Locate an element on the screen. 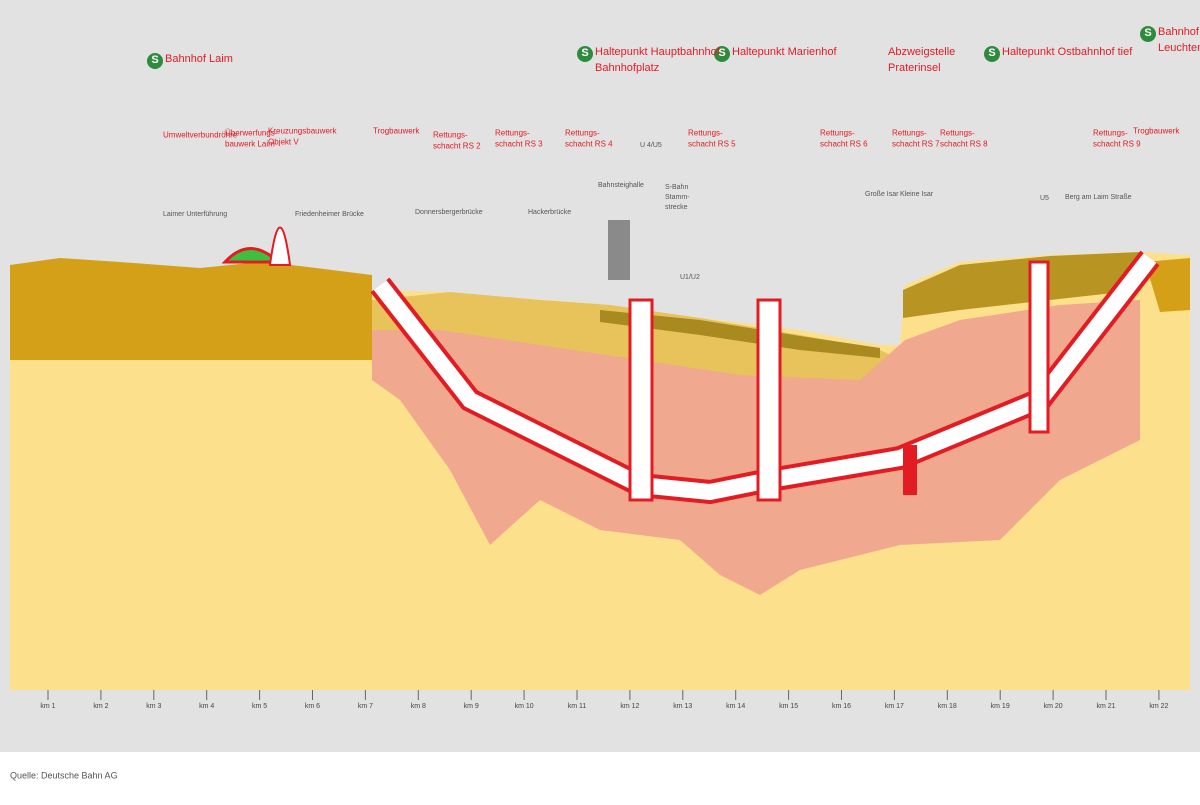 This screenshot has height=805, width=1200. km-label: km 7 is located at coordinates (365, 706).